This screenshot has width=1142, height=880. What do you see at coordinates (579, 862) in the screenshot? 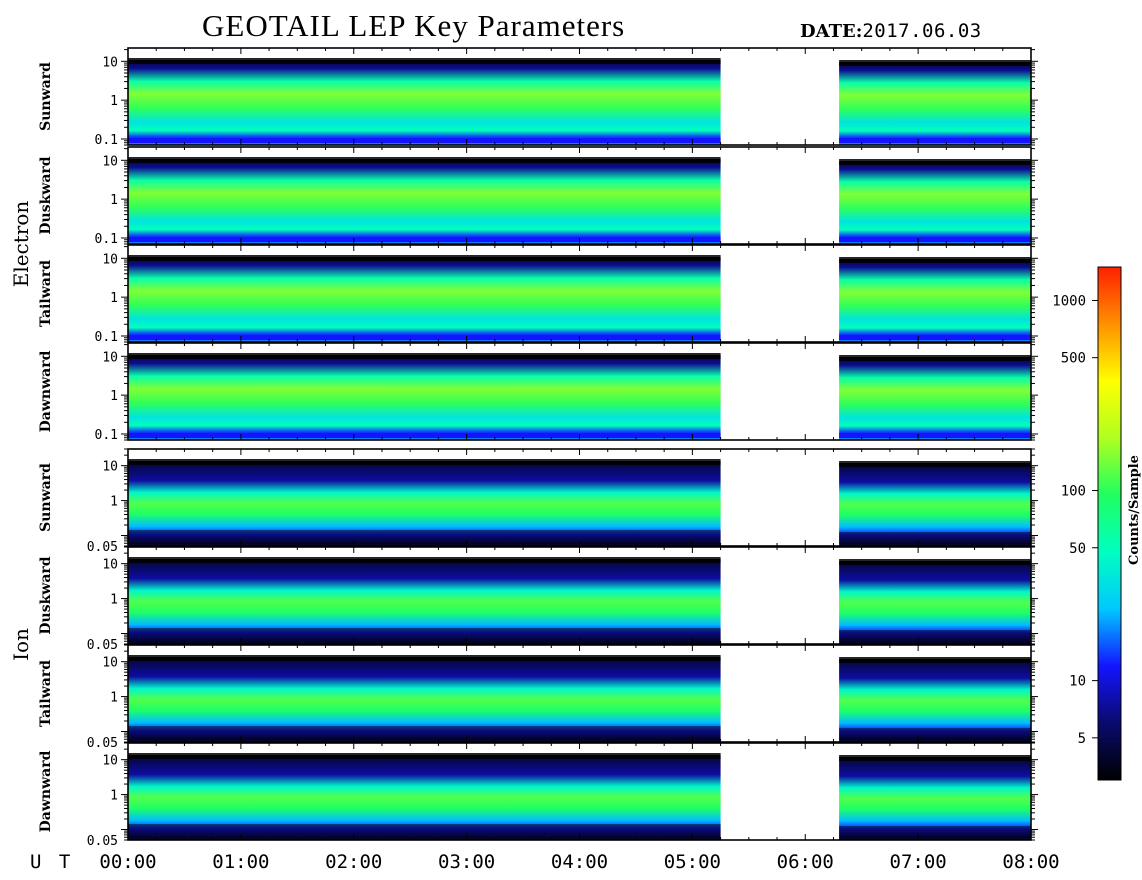
I see `x-tick-label: 04:00` at bounding box center [579, 862].